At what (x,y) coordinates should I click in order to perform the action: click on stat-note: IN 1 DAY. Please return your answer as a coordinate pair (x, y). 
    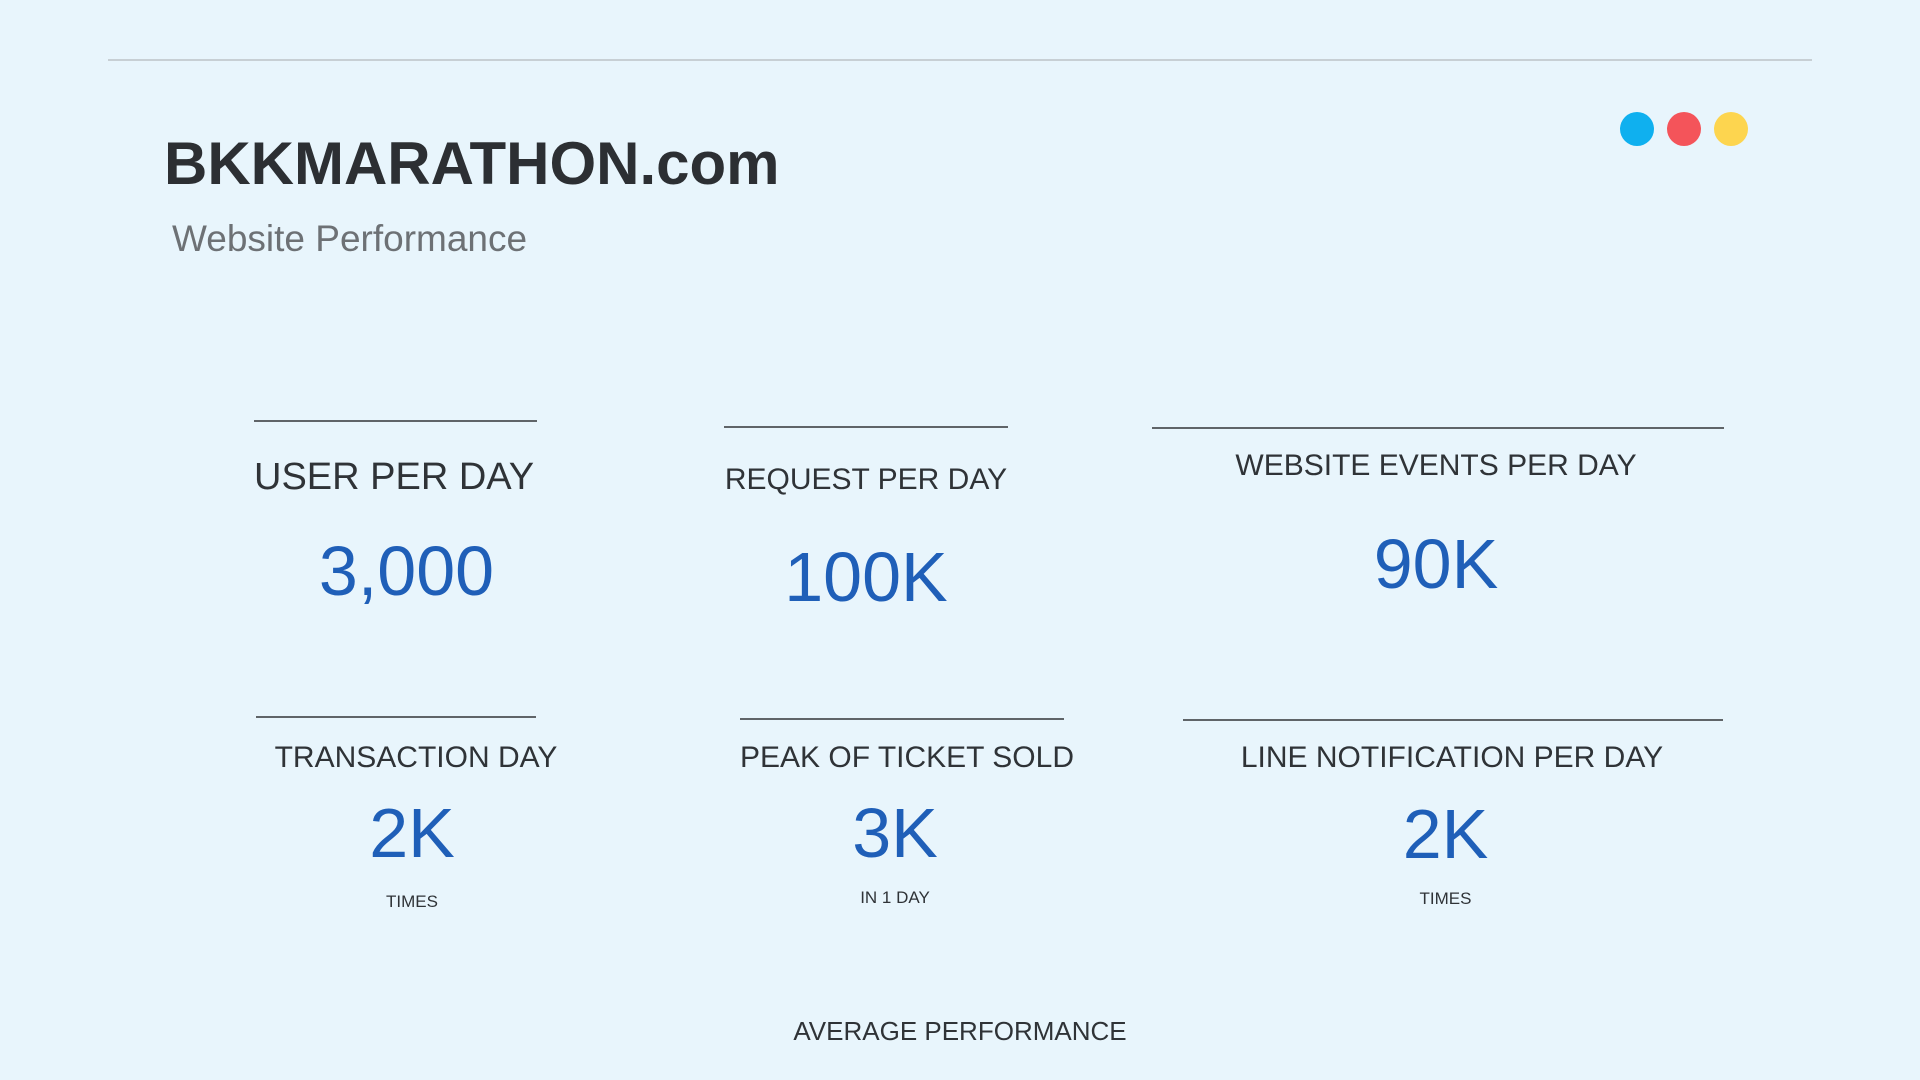
    Looking at the image, I should click on (895, 897).